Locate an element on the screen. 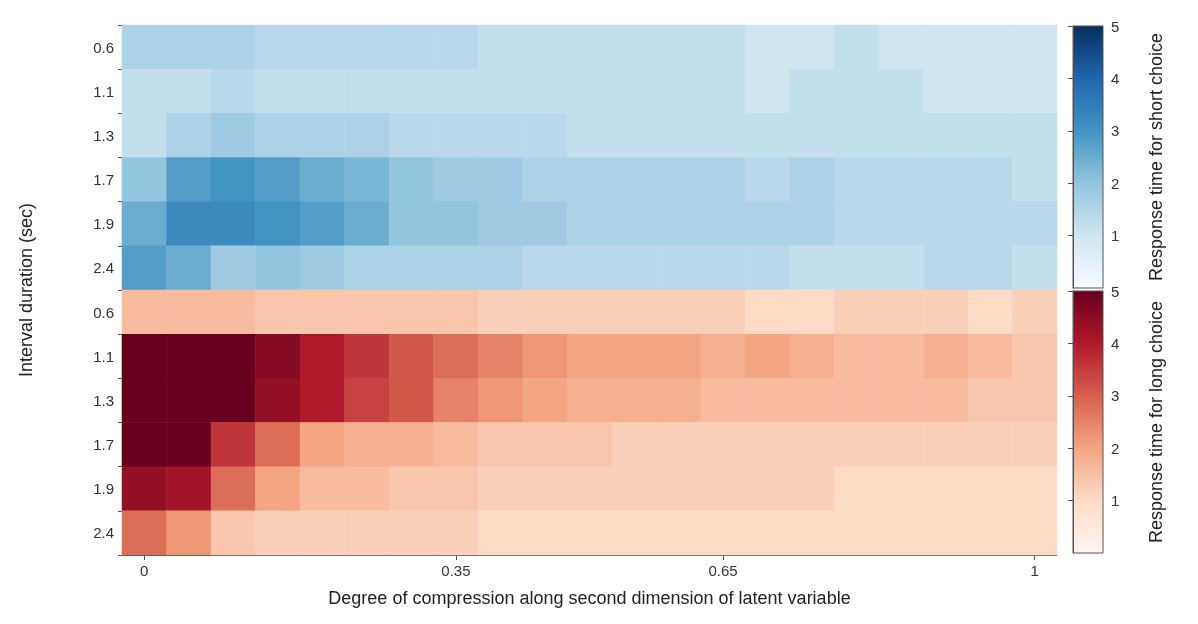 The width and height of the screenshot is (1198, 624). x-axis-title: Degree of compression along second dimension of latent variable is located at coordinates (589, 598).